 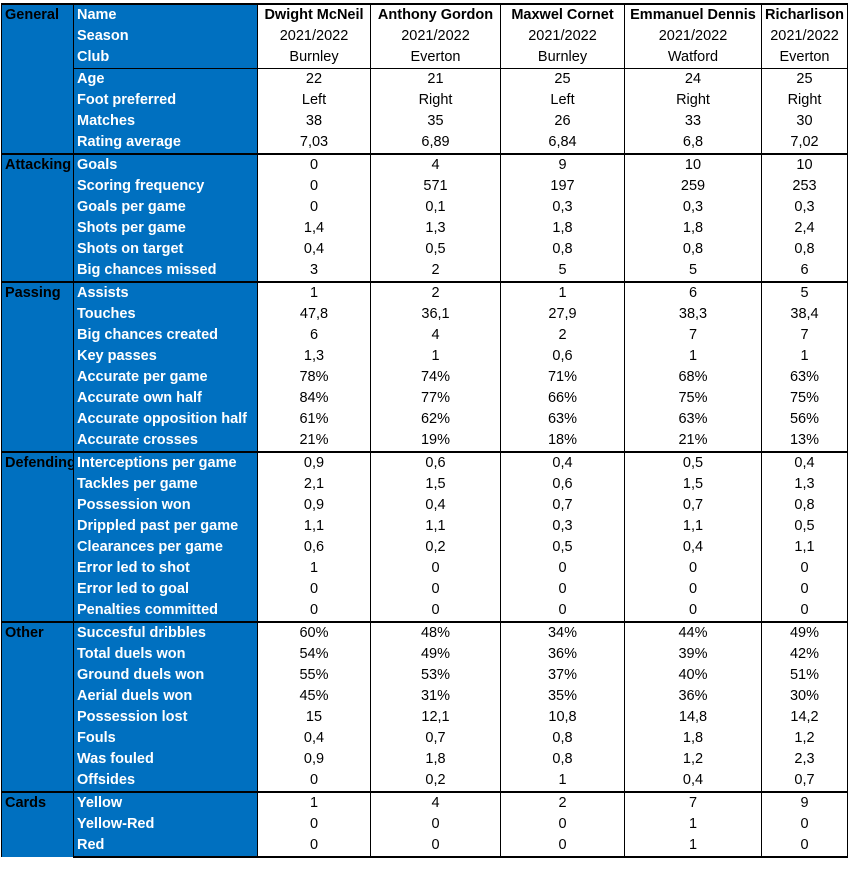 What do you see at coordinates (165, 611) in the screenshot?
I see `row-label: Penalties committed` at bounding box center [165, 611].